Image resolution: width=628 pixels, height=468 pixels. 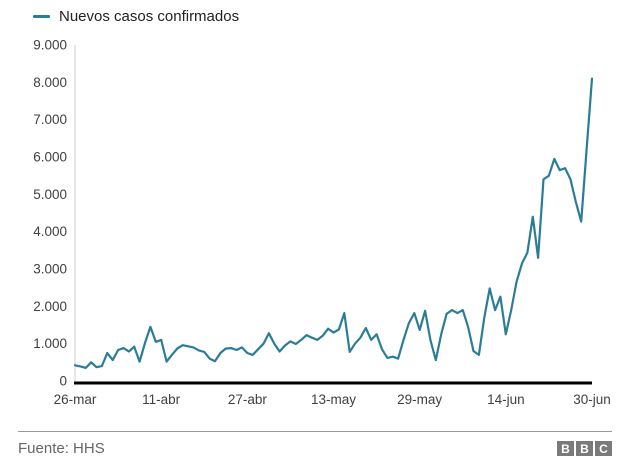 I want to click on y-tick-label: 9.000, so click(x=50, y=45).